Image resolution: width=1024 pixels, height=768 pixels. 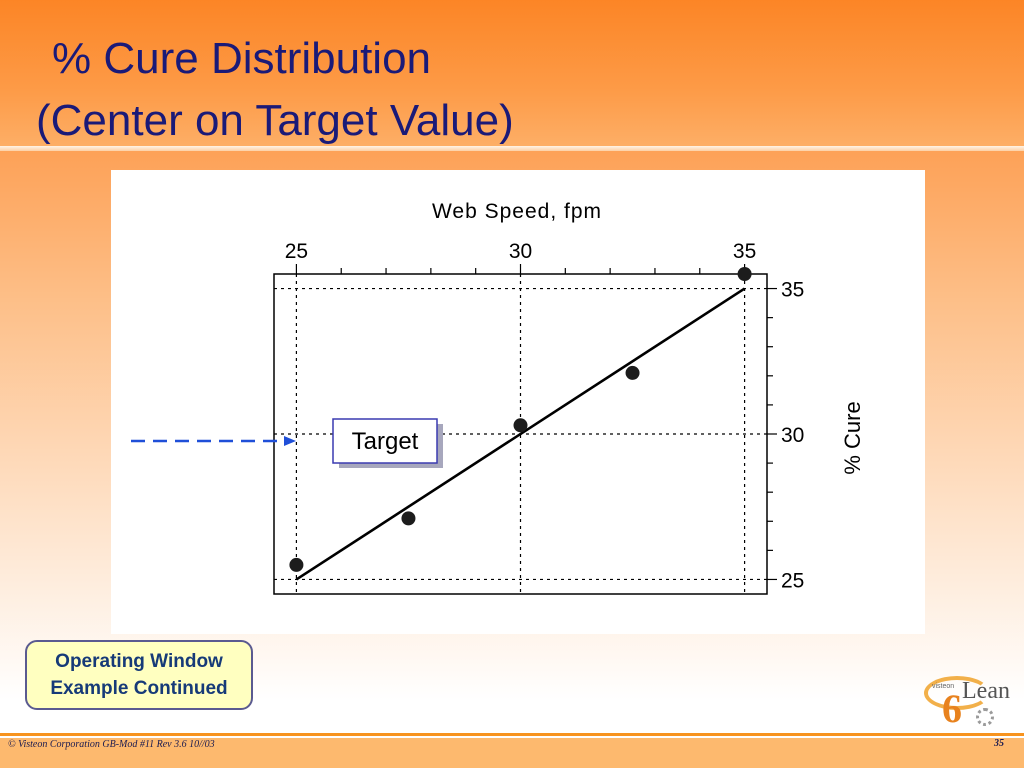 I want to click on title-divider, so click(x=512, y=148).